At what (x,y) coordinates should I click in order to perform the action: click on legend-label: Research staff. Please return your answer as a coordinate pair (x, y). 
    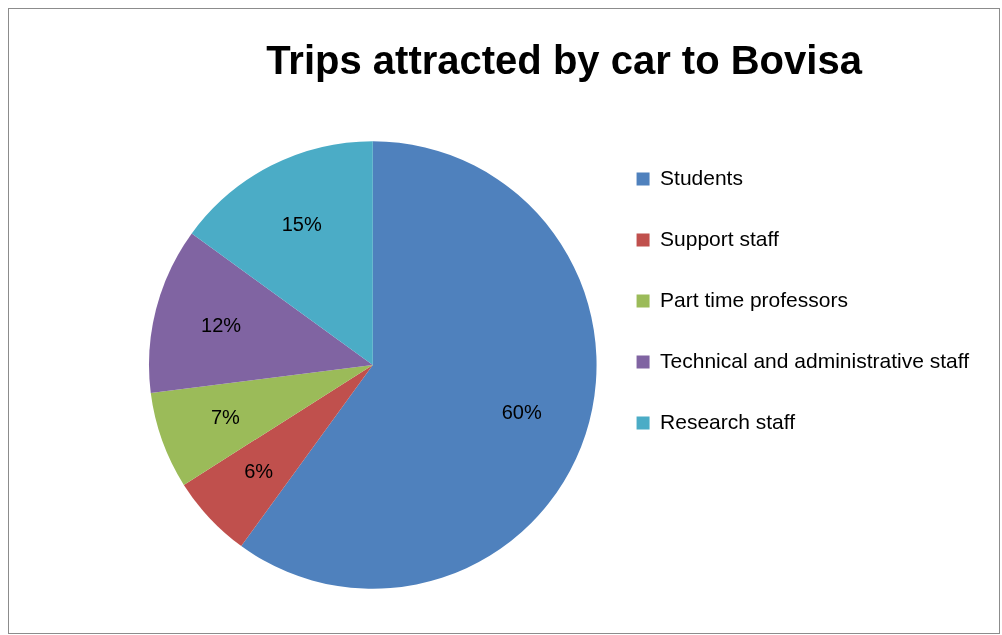
    Looking at the image, I should click on (728, 421).